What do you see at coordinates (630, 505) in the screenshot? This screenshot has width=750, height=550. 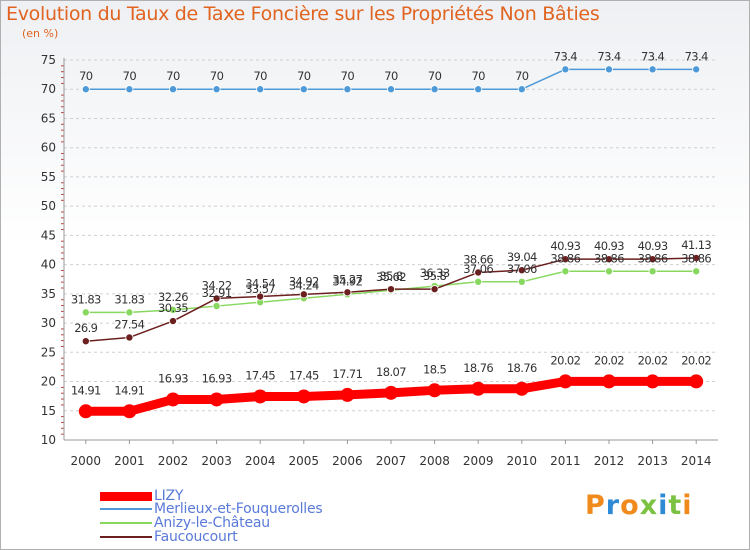 I see `logo-letter: o` at bounding box center [630, 505].